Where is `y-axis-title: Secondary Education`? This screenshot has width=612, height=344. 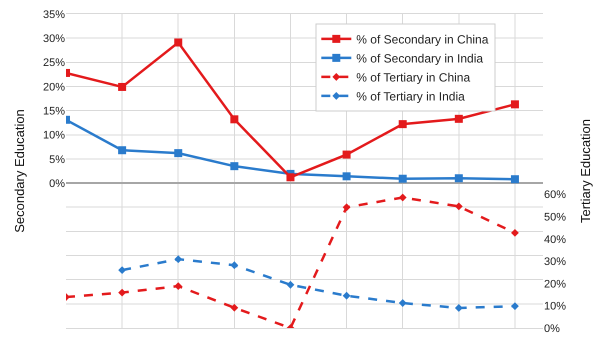
y-axis-title: Secondary Education is located at coordinates (19, 171).